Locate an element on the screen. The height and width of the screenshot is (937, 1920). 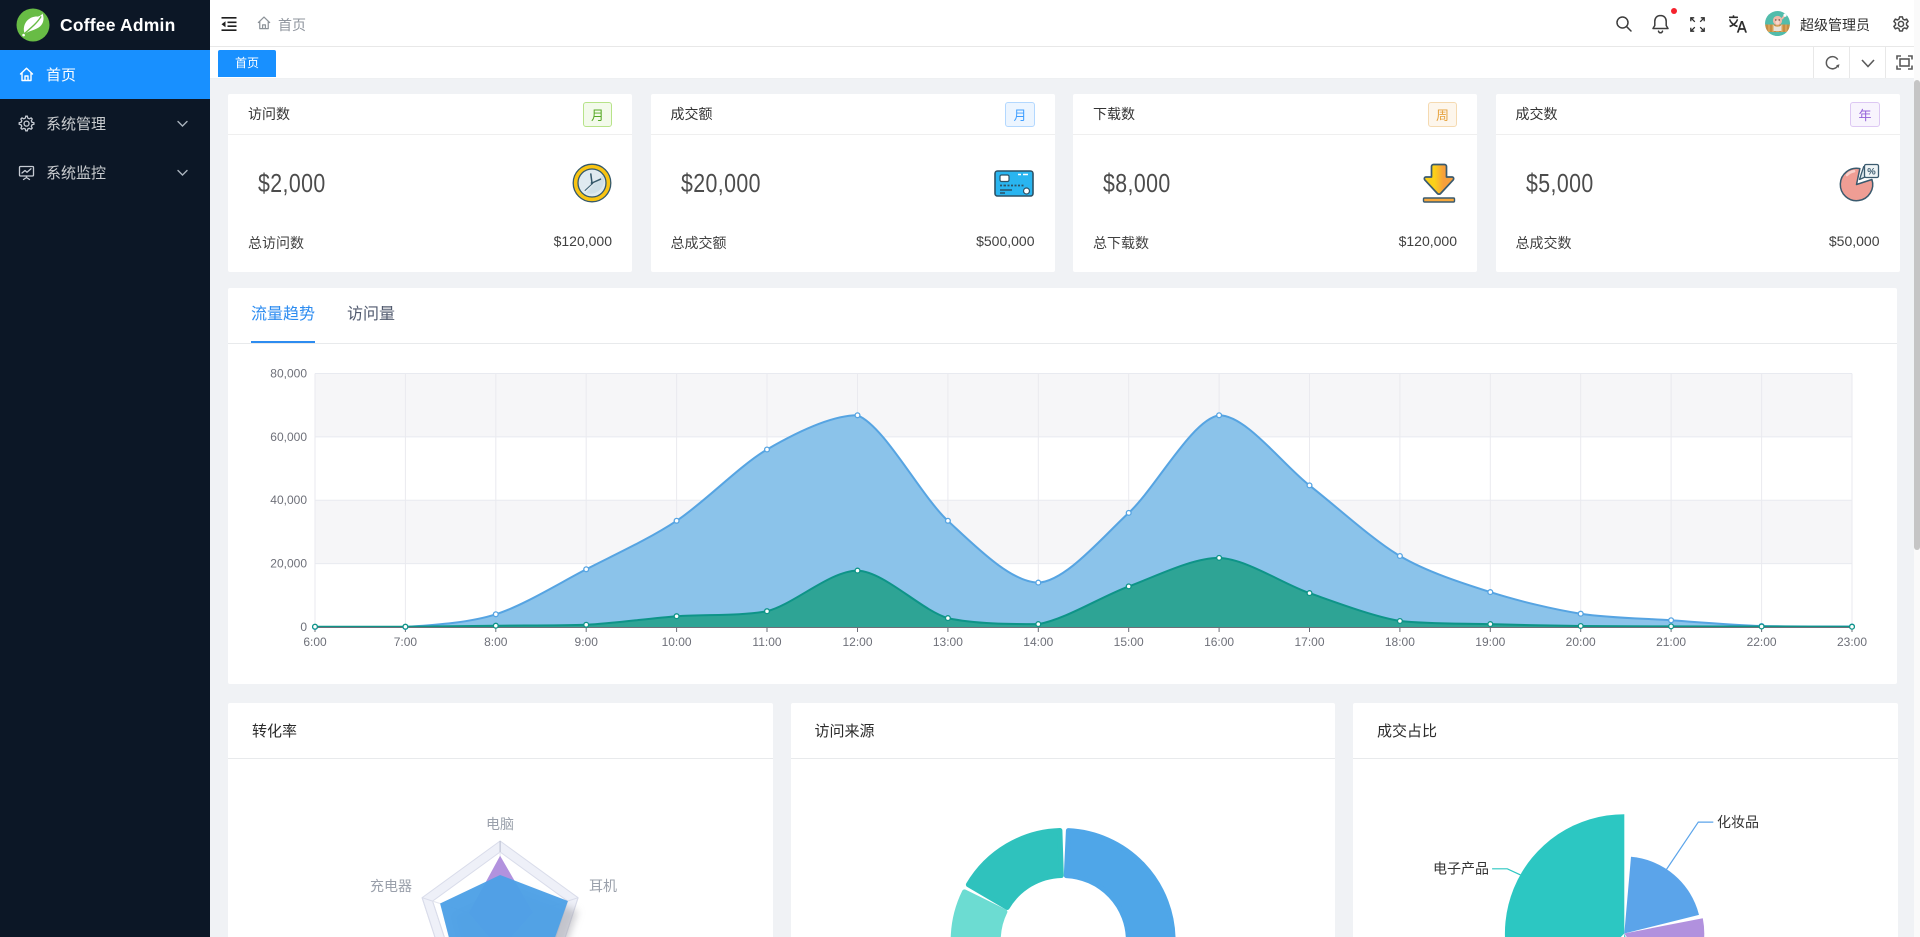
svg-text: 19:00 is located at coordinates (1490, 642).